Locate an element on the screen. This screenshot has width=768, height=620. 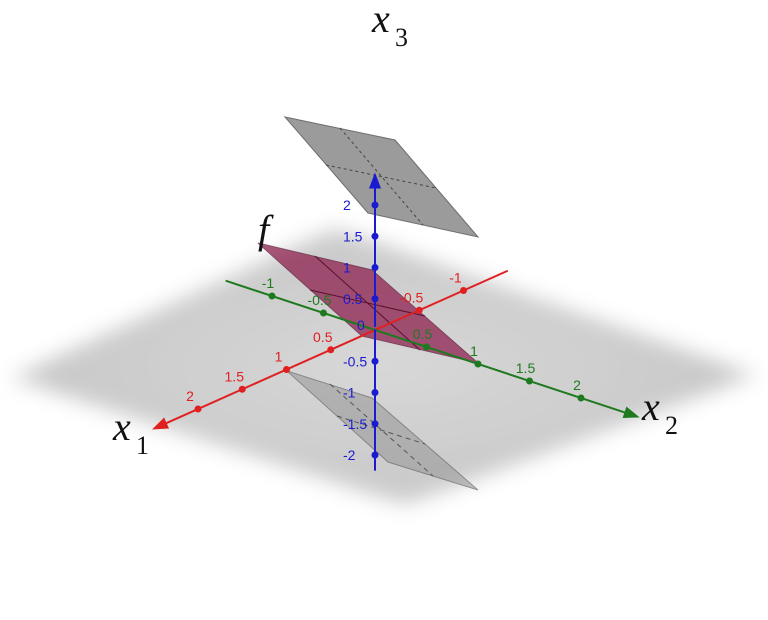
x1-axis: -1 -0.5 0.5 1 1.5 2 is located at coordinates (330, 349).